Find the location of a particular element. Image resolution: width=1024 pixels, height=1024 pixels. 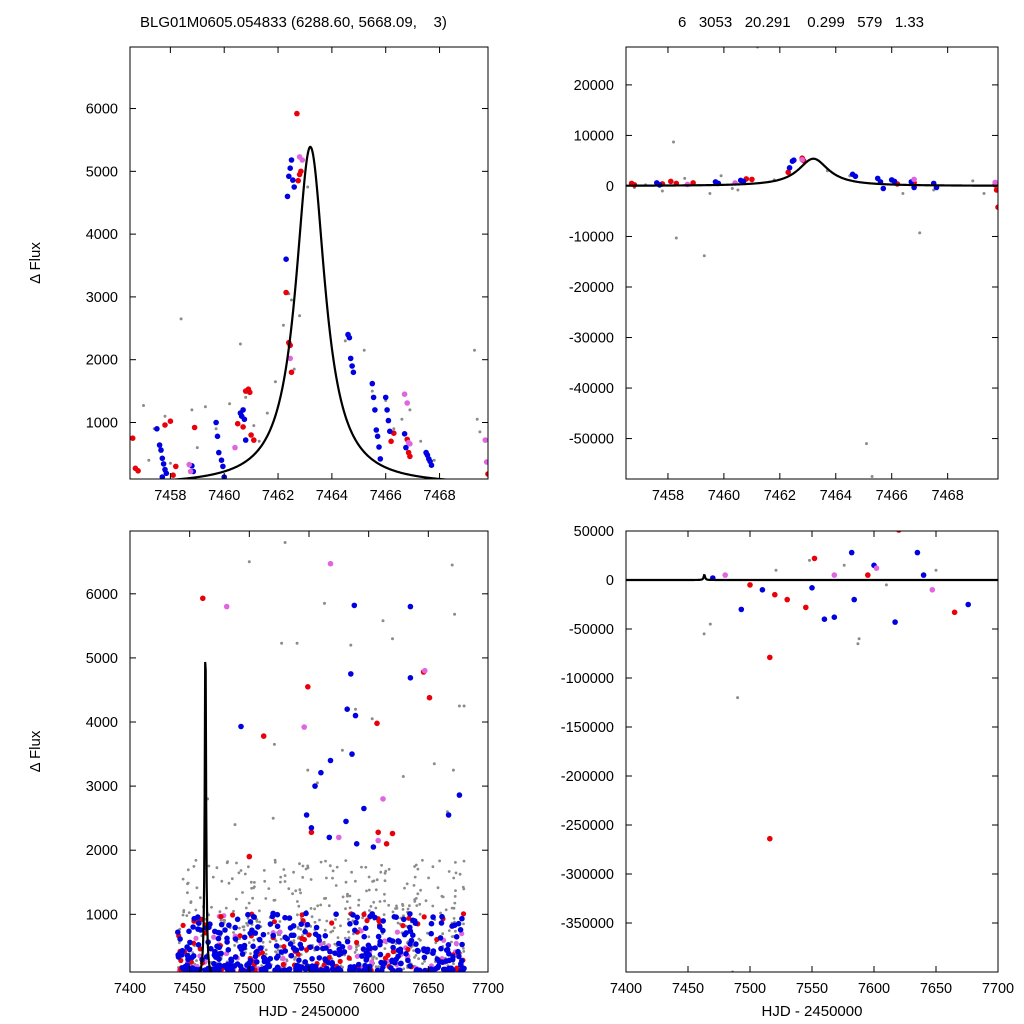

x-tick-label: 7460 is located at coordinates (224, 496).